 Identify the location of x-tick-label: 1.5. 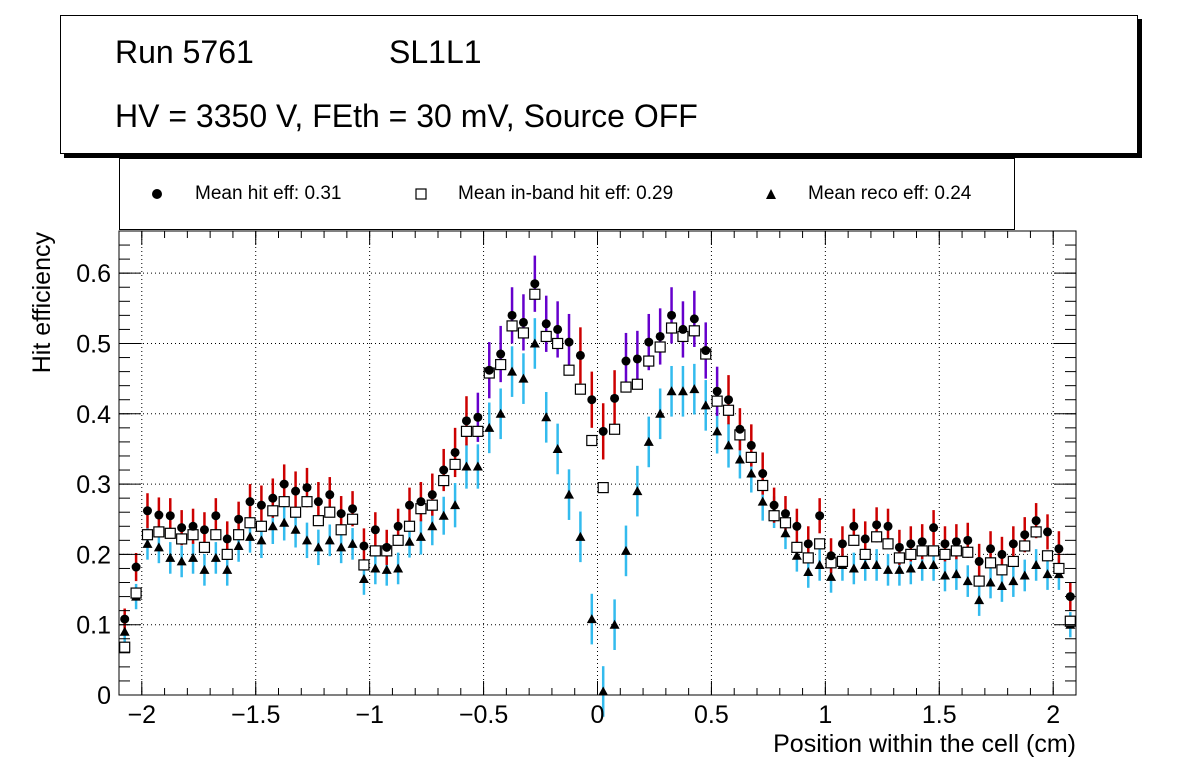
(939, 715).